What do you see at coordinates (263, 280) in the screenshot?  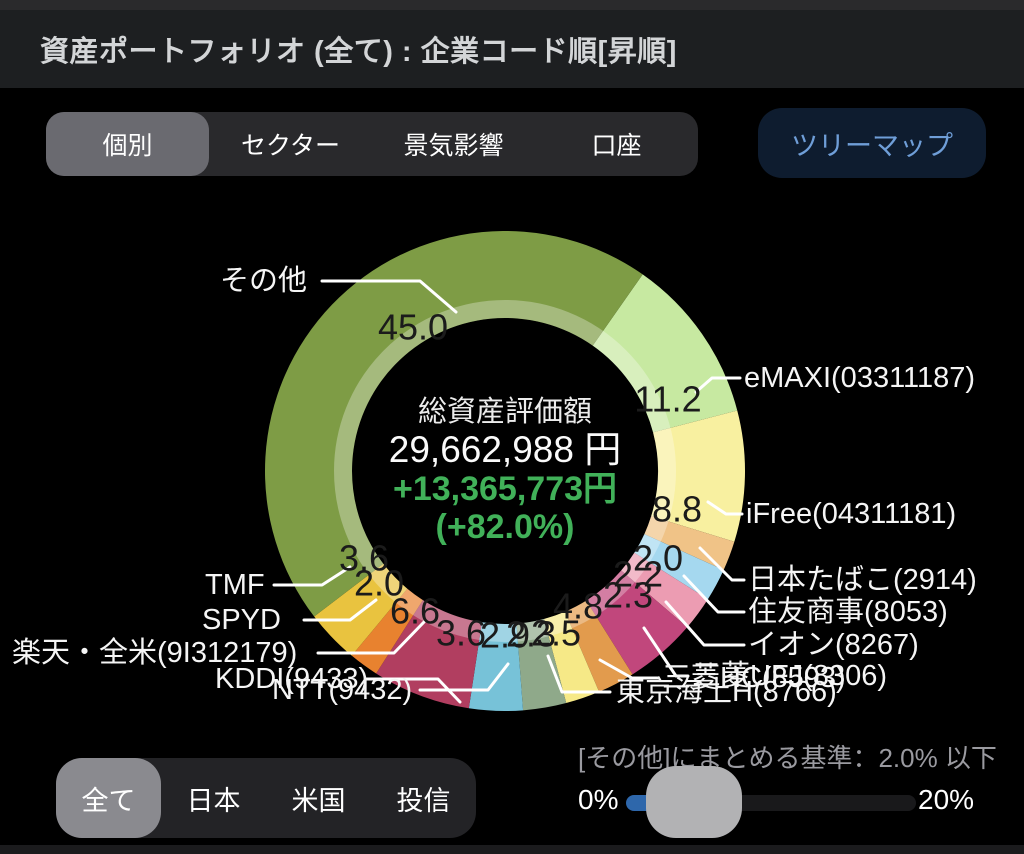 I see `slice-name-label: その他` at bounding box center [263, 280].